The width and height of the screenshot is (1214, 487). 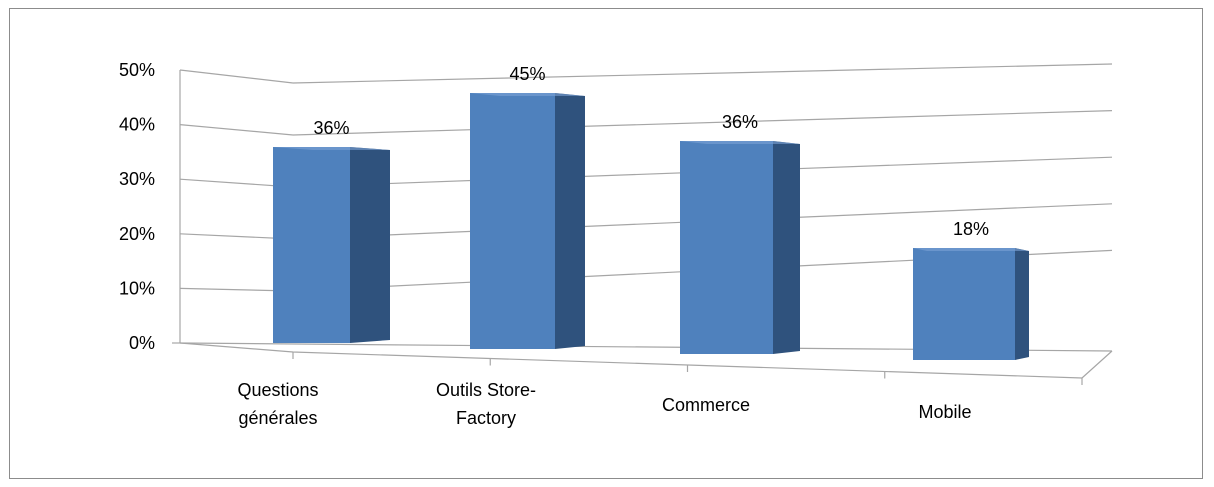 What do you see at coordinates (137, 179) in the screenshot?
I see `y-tick-label: 30%` at bounding box center [137, 179].